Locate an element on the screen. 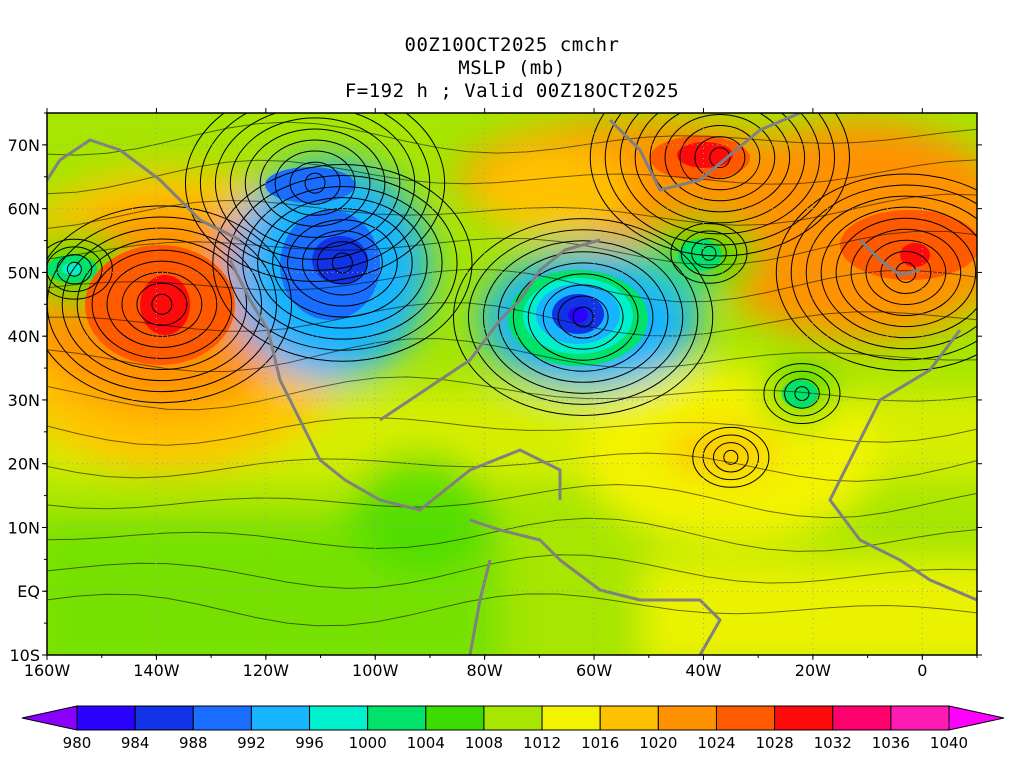 The width and height of the screenshot is (1024, 768). lat-label: 10S is located at coordinates (24, 655).